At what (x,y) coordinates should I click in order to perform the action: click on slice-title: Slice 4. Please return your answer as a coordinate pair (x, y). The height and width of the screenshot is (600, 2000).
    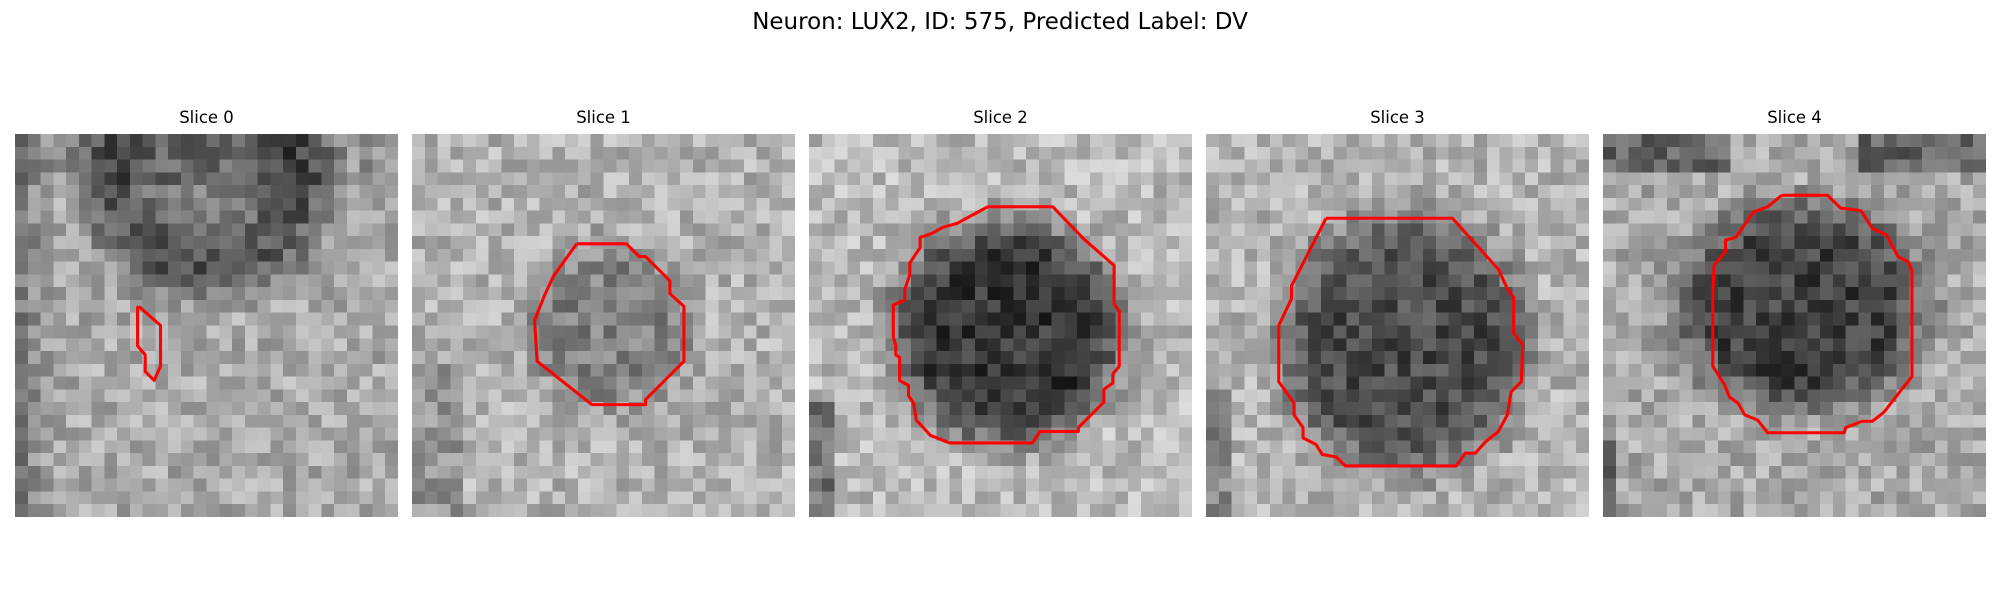
    Looking at the image, I should click on (1794, 117).